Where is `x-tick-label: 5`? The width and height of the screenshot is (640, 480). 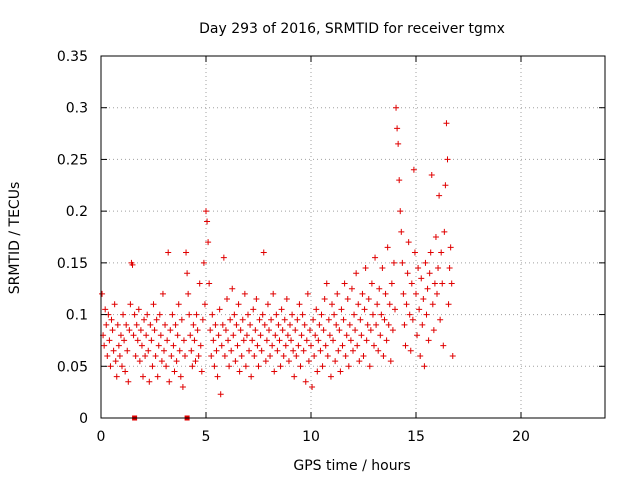 x-tick-label: 5 is located at coordinates (206, 437).